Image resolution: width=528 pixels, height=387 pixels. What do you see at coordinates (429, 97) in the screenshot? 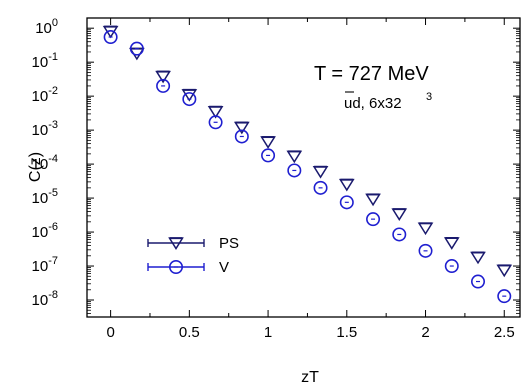
I see `flavor-exponent: 3` at bounding box center [429, 97].